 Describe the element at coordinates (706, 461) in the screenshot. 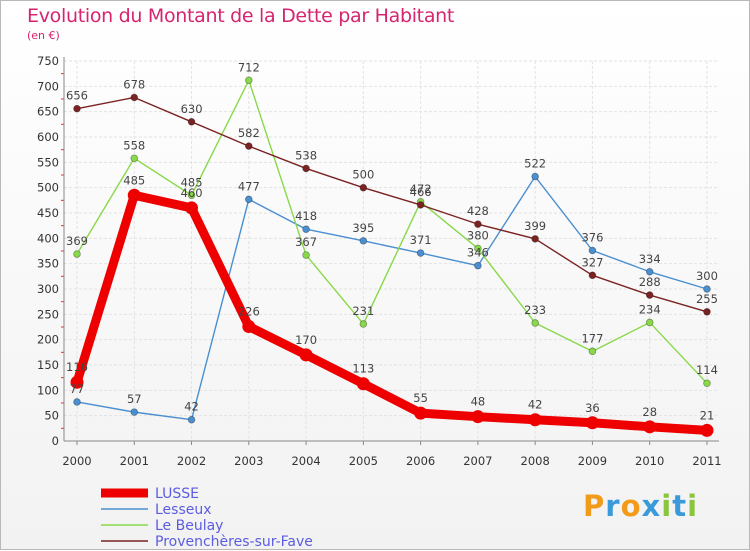

I see `x-tick-label: 2011` at that location.